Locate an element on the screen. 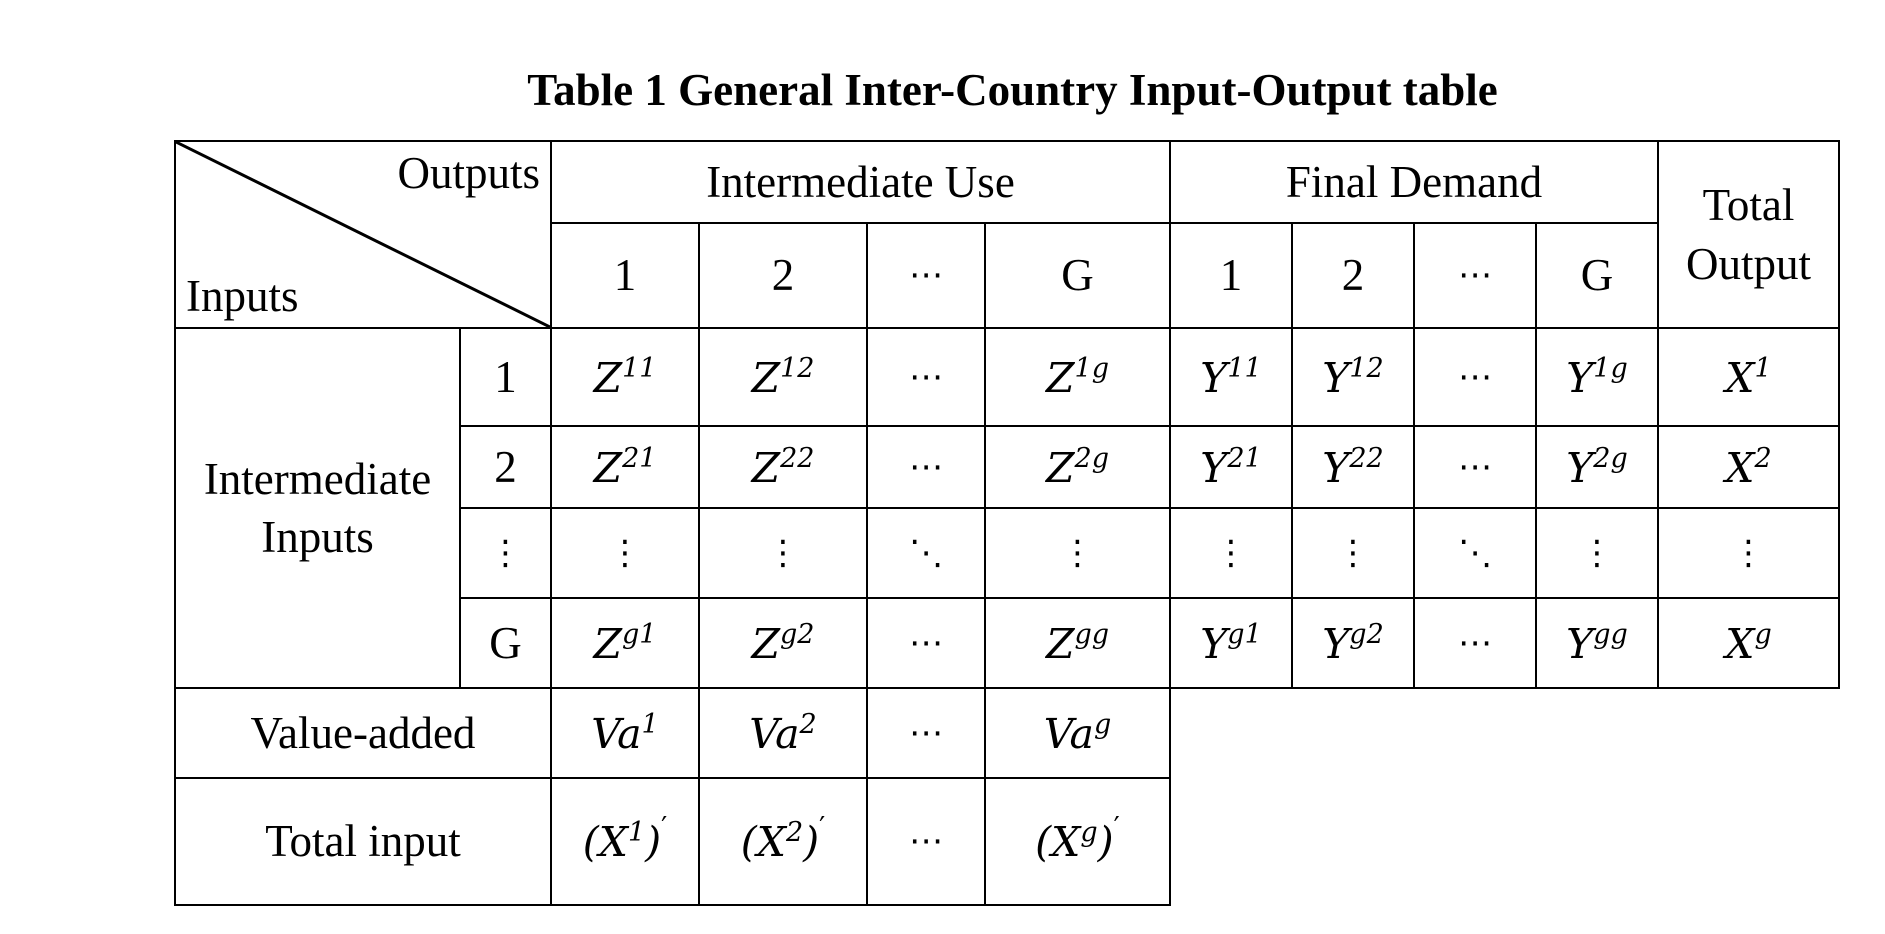 This screenshot has height=934, width=1885. cell-y-g-g: Ygg is located at coordinates (1597, 643).